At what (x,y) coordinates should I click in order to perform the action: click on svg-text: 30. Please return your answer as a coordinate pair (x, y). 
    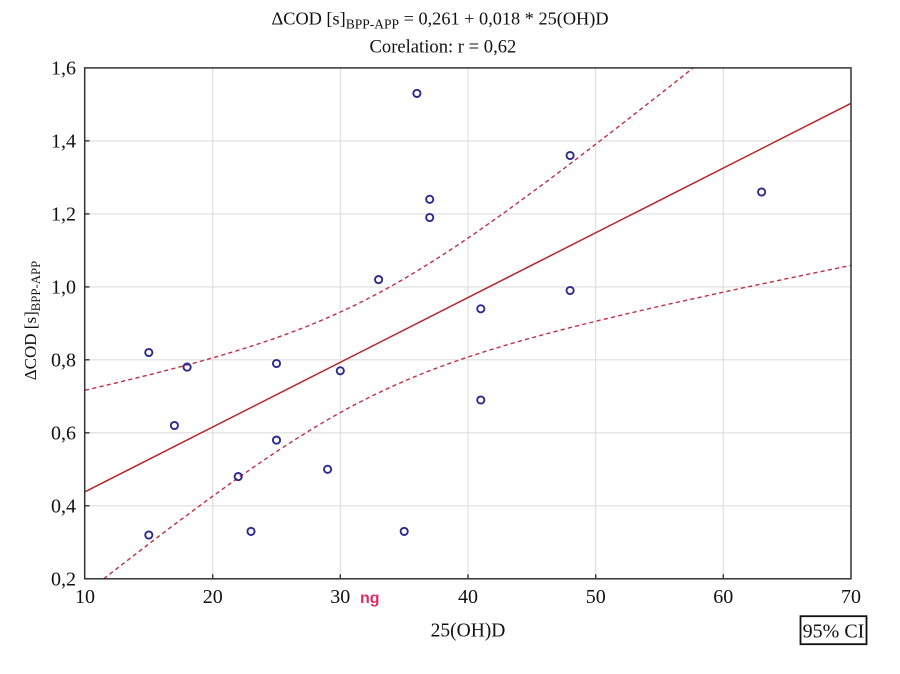
    Looking at the image, I should click on (340, 597).